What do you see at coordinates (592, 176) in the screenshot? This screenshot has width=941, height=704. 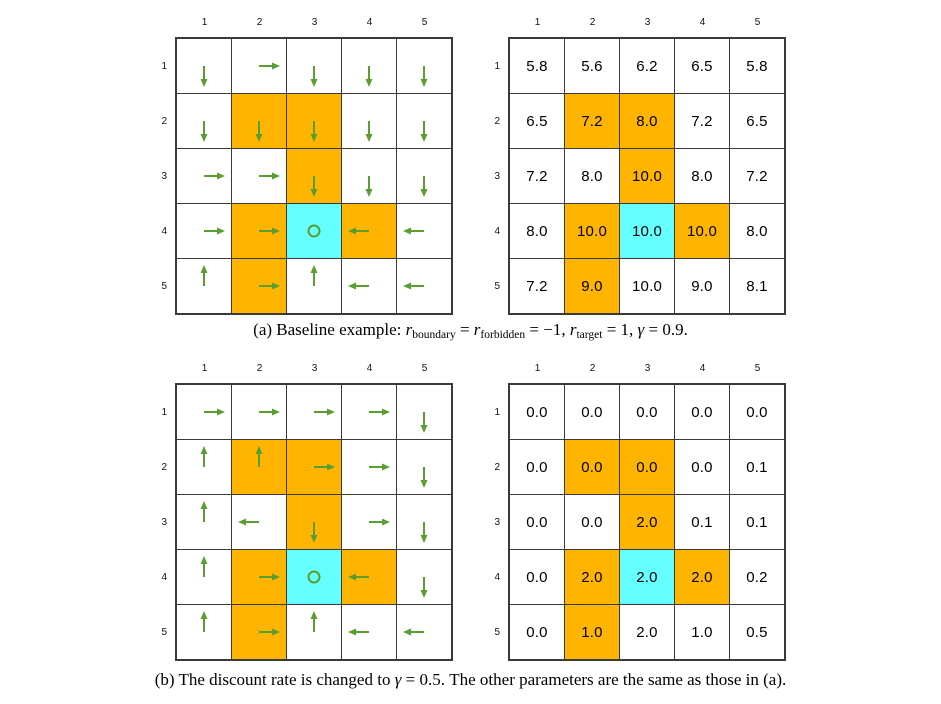 I see `state-value: 8.0` at bounding box center [592, 176].